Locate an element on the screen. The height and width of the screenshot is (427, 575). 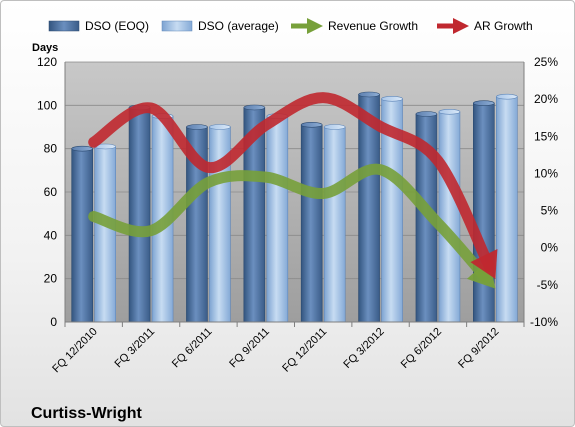
legend-arrowhead-ar-growth is located at coordinates (461, 26).